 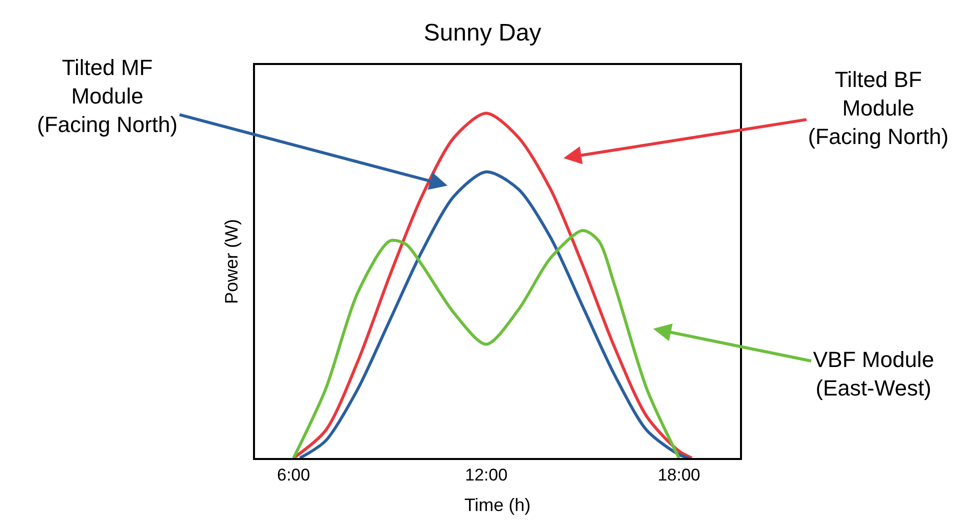 What do you see at coordinates (293, 474) in the screenshot?
I see `x-tick-label: 6:00` at bounding box center [293, 474].